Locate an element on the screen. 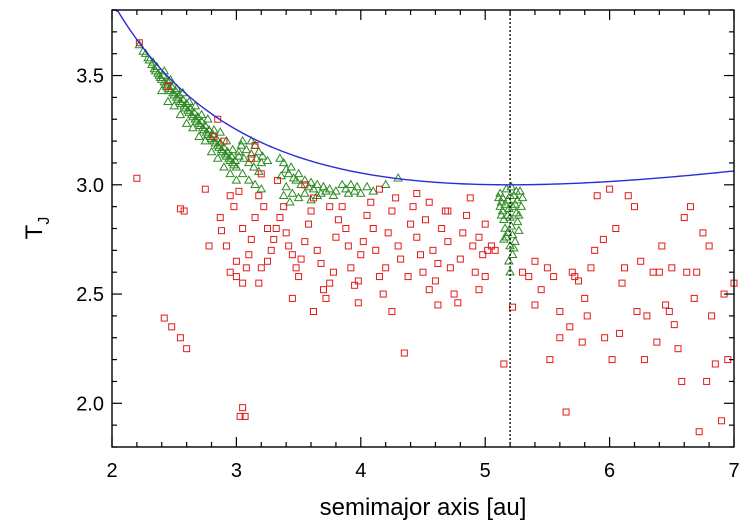 The height and width of the screenshot is (526, 740). x-axis-label: semimajor axis [au] is located at coordinates (423, 507).